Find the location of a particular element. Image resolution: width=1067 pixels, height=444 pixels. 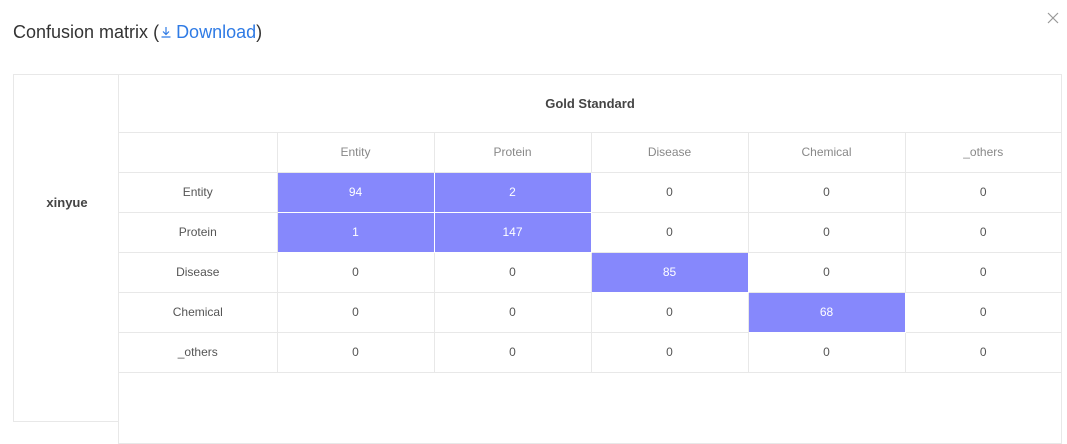

column-header: _others is located at coordinates (983, 152).